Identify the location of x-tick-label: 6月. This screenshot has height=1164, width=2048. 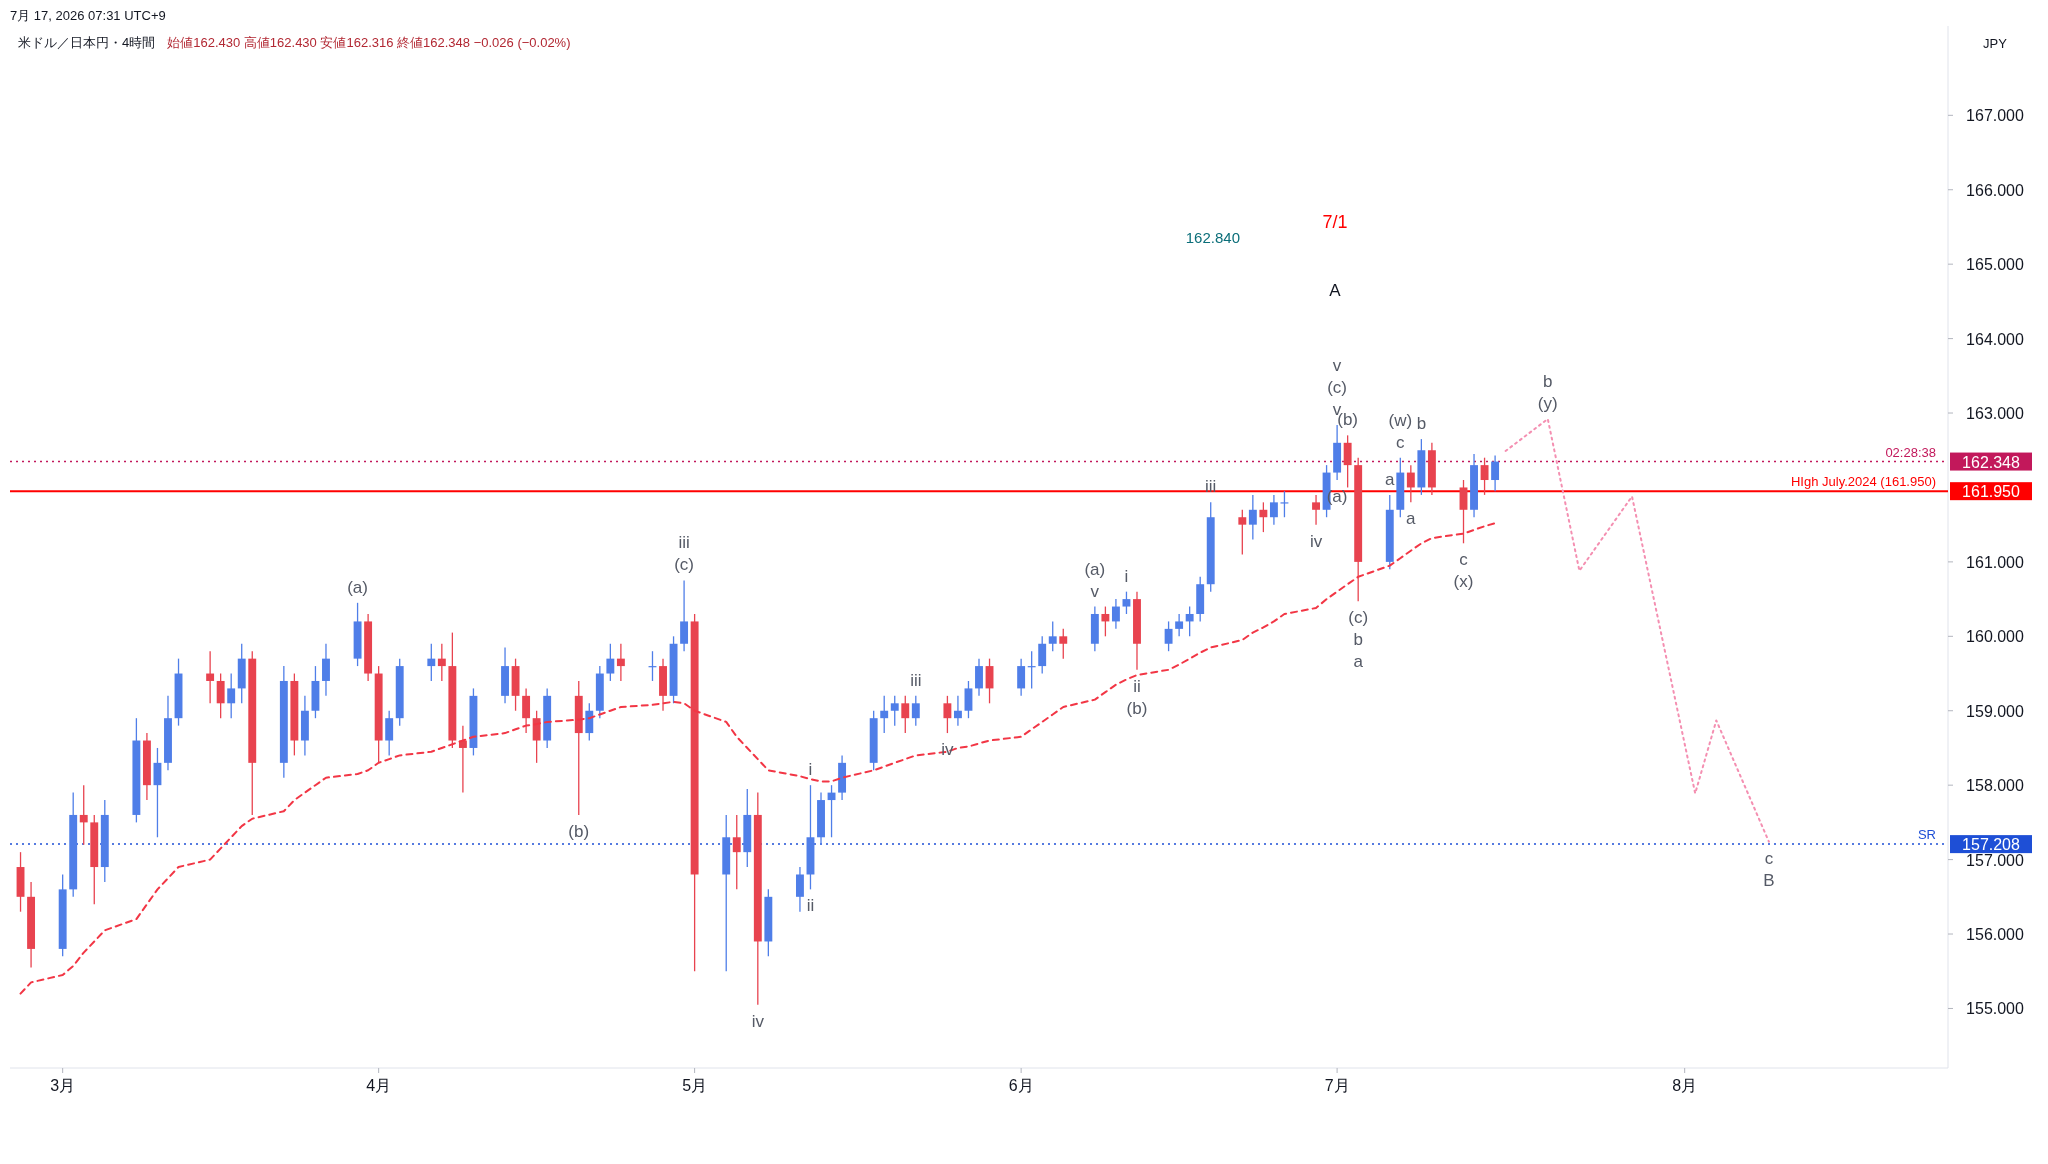
(1021, 1085).